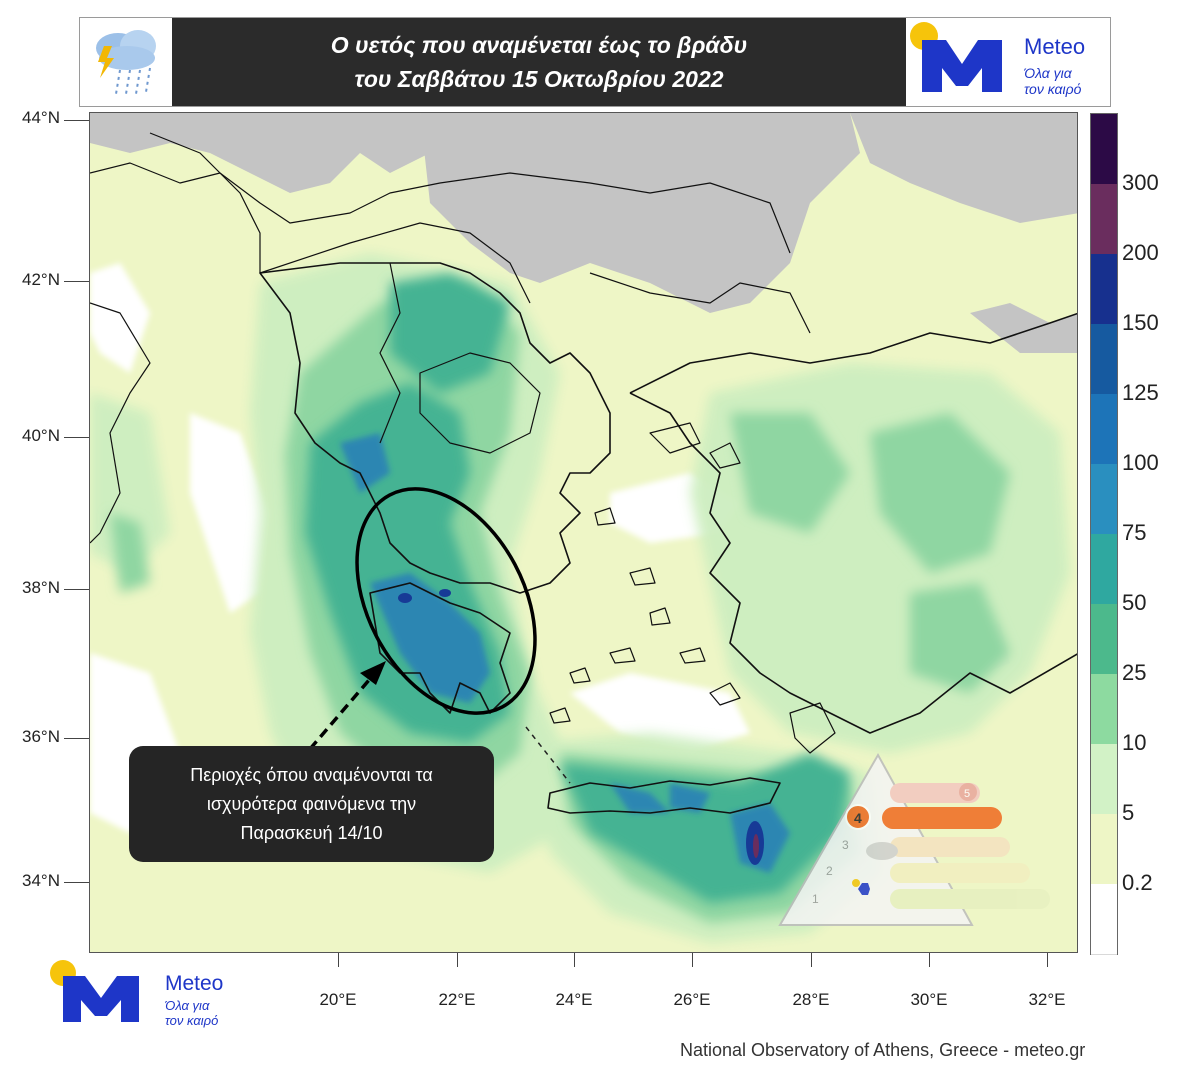 This screenshot has width=1200, height=1082. I want to click on lat-label-40: 40°N, so click(41, 435).